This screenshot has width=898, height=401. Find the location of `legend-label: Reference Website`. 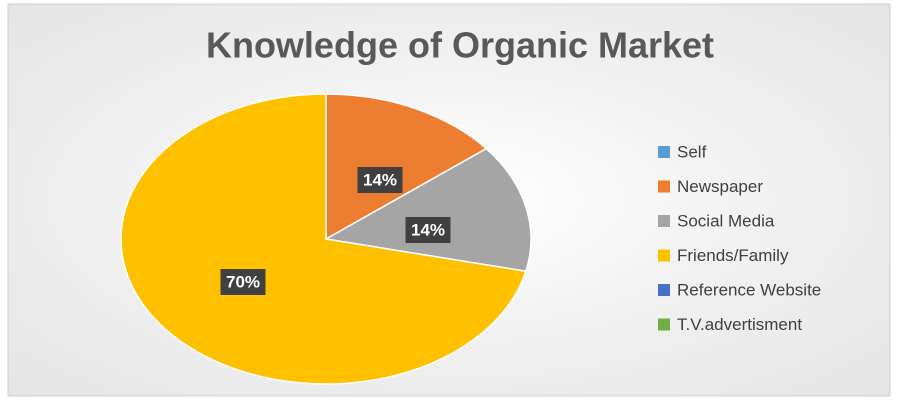

legend-label: Reference Website is located at coordinates (749, 289).